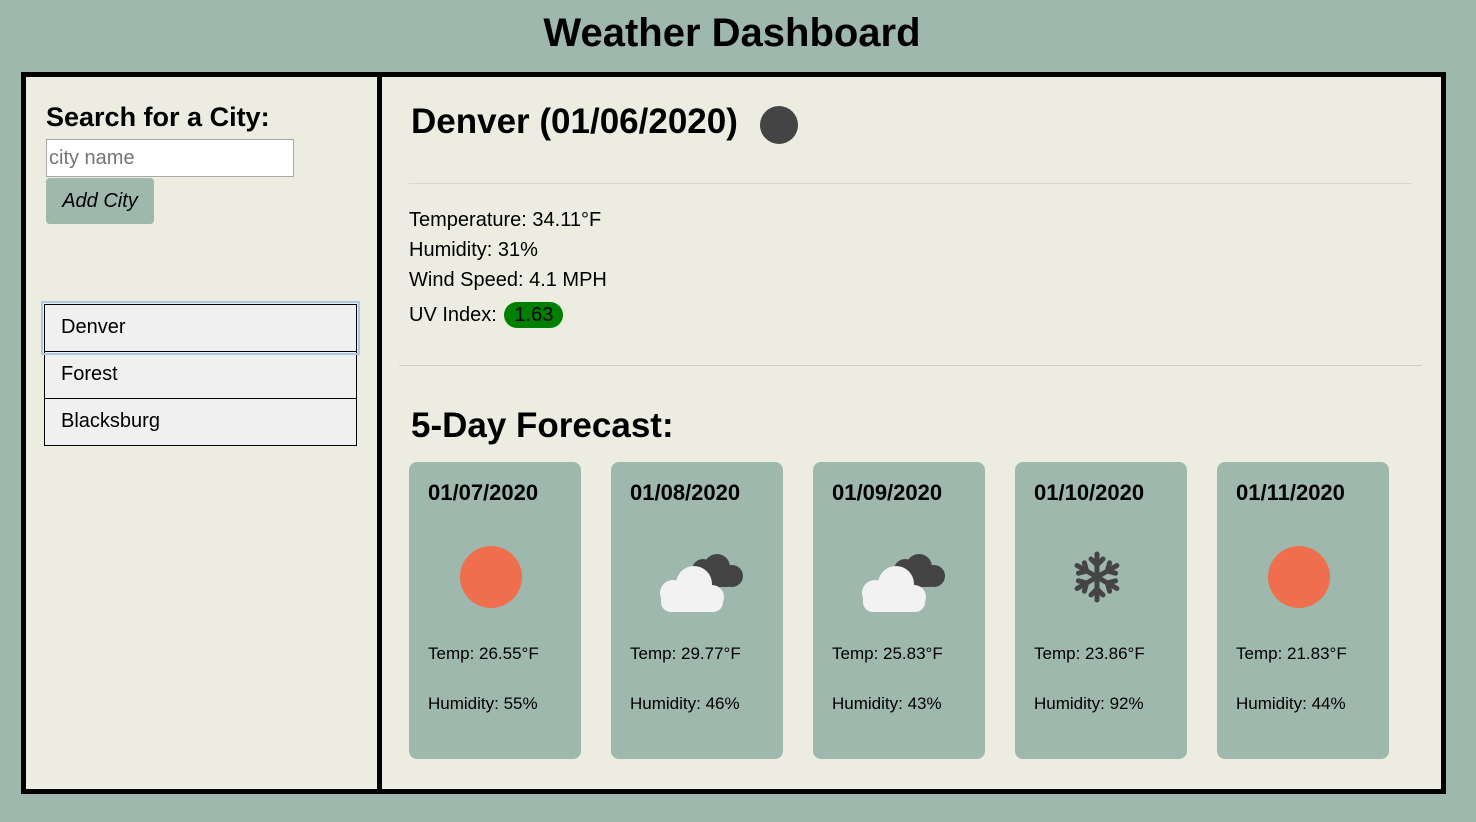 Image resolution: width=1476 pixels, height=822 pixels. Describe the element at coordinates (542, 425) in the screenshot. I see `forecast-title: 5-Day Forecast:` at that location.